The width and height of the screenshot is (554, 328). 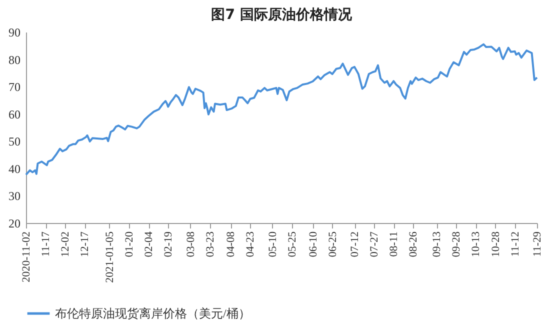 I want to click on x-tick-label: 02-19, so click(x=168, y=244).